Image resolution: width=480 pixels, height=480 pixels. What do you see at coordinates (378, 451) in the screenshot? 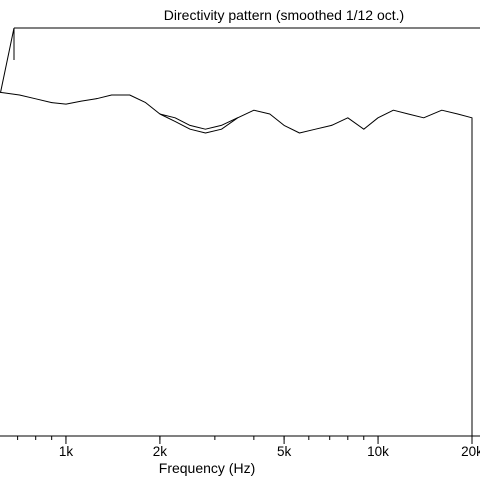
I see `x-tick-label: 10k` at bounding box center [378, 451].